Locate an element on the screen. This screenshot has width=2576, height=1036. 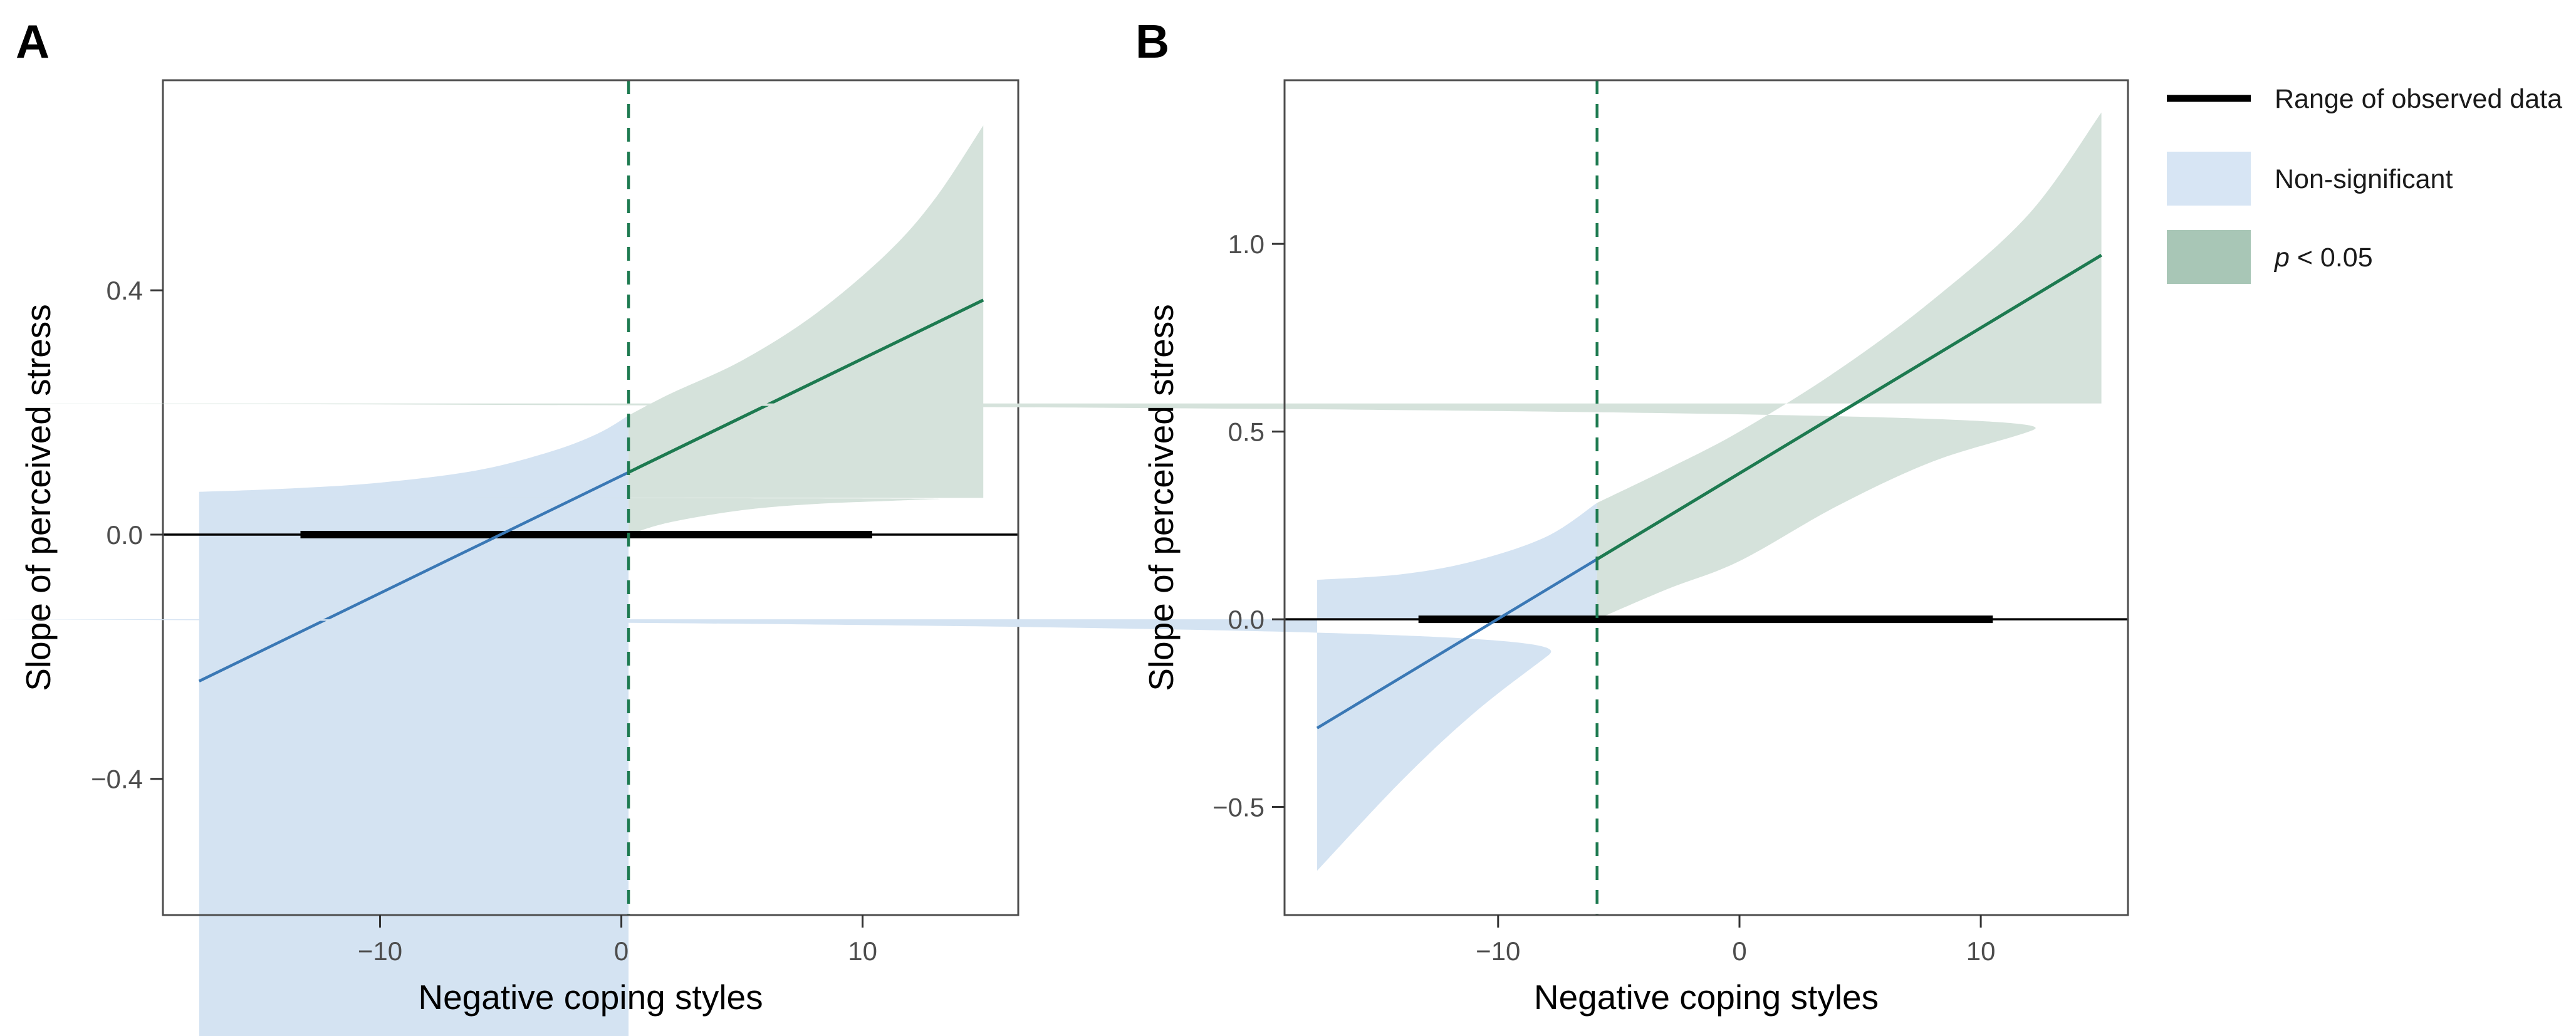
panel-b-significant-slope-line is located at coordinates (1849, 407).